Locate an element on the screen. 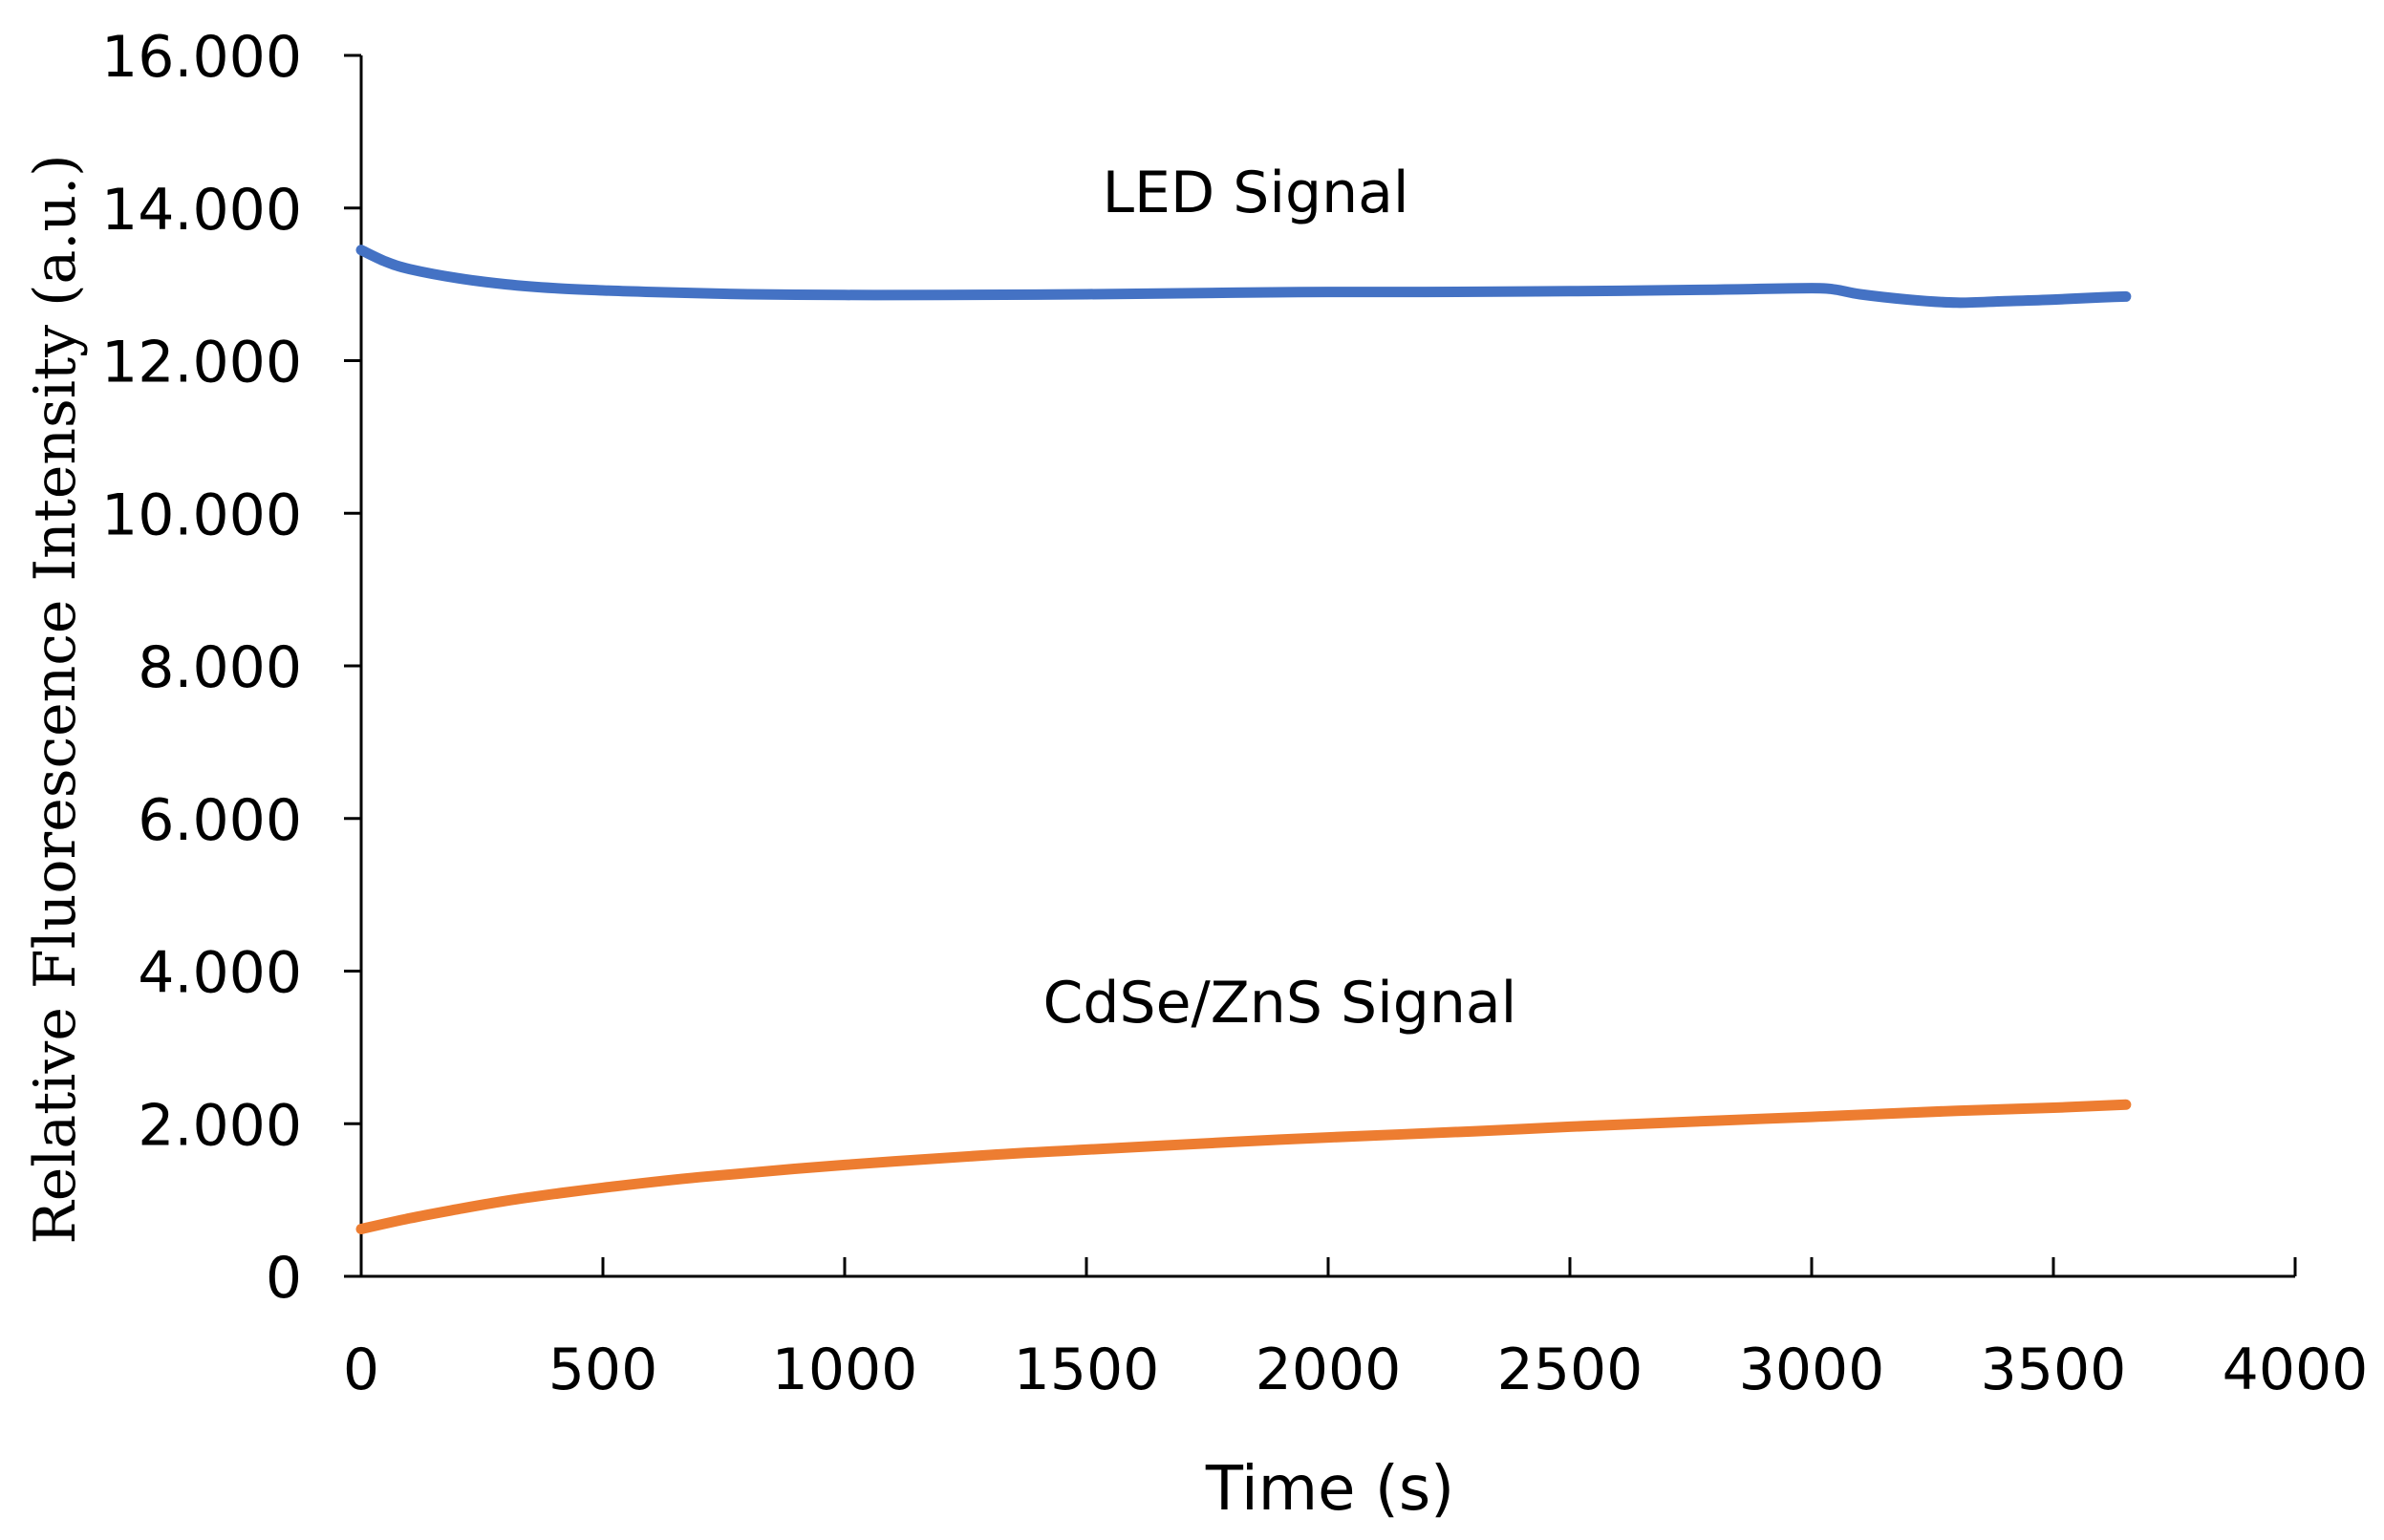 Image resolution: width=2384 pixels, height=1540 pixels. x-tick-label: 2000 is located at coordinates (1329, 1370).